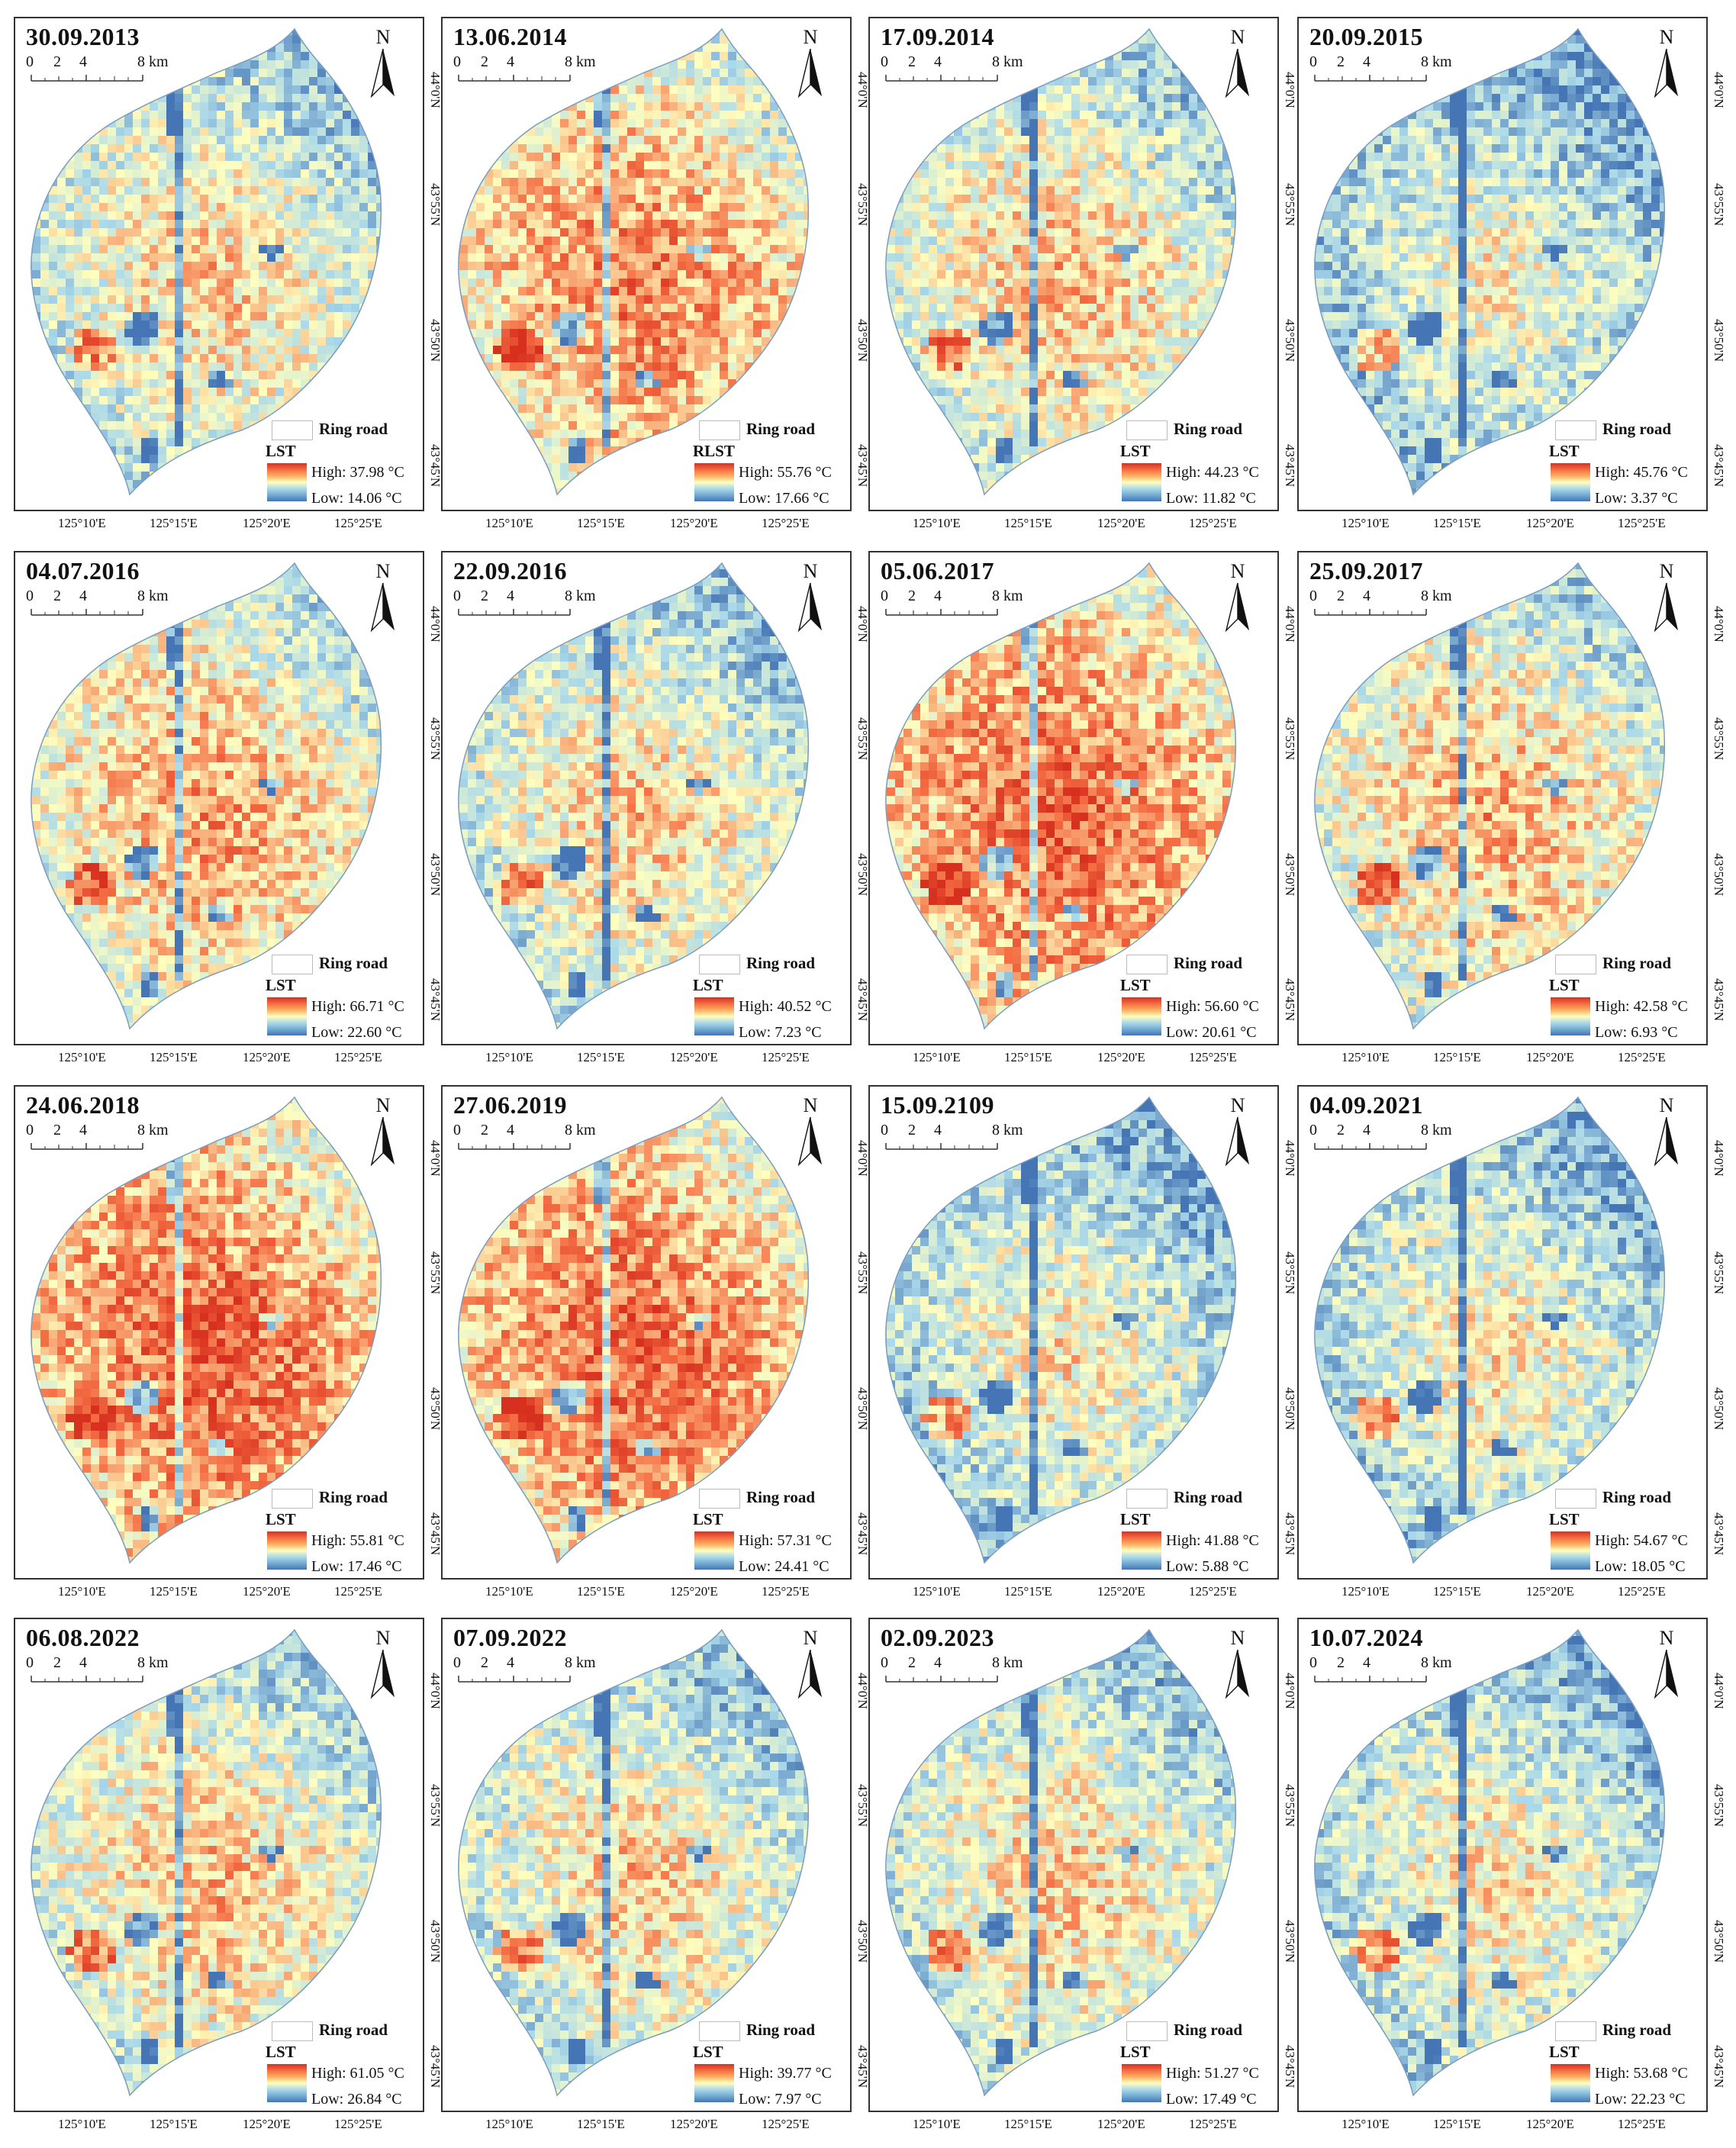 Image resolution: width=1736 pixels, height=2148 pixels. What do you see at coordinates (937, 37) in the screenshot?
I see `panel-date: 17.09.2014` at bounding box center [937, 37].